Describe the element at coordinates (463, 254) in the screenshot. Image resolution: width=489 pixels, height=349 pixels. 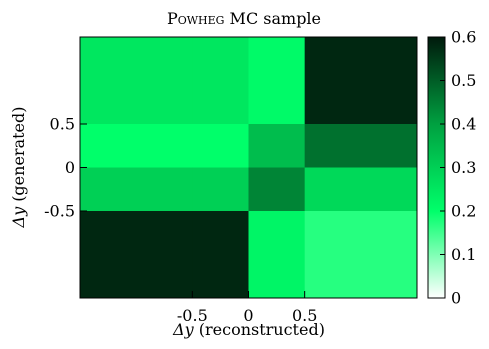
I see `colorbar-tick-label: 0.1` at that location.